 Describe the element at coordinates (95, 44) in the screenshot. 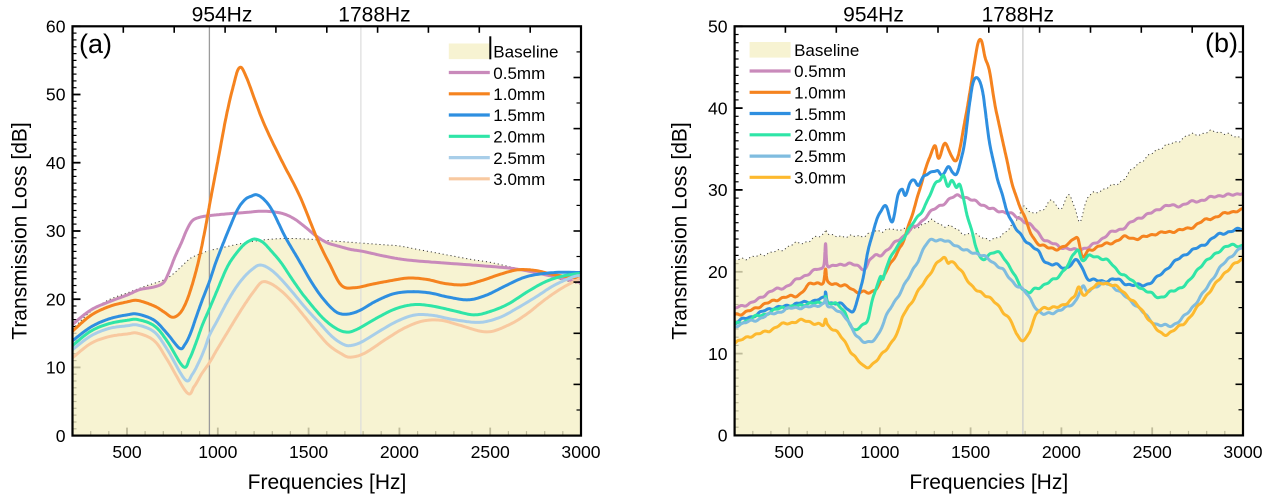

I see `svg-text: (a)` at that location.